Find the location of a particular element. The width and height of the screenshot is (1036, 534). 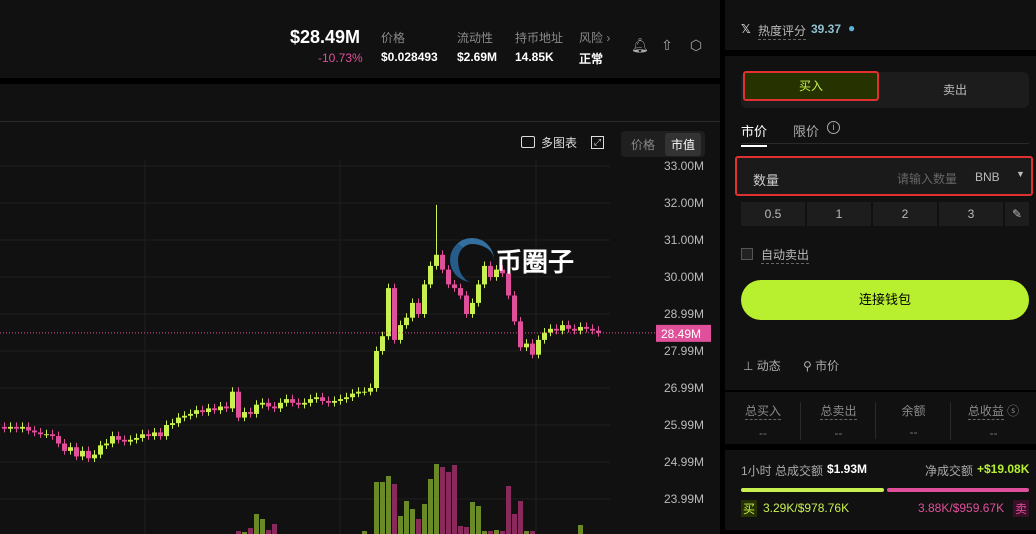

y-tick-label: 28.99M is located at coordinates (684, 314).